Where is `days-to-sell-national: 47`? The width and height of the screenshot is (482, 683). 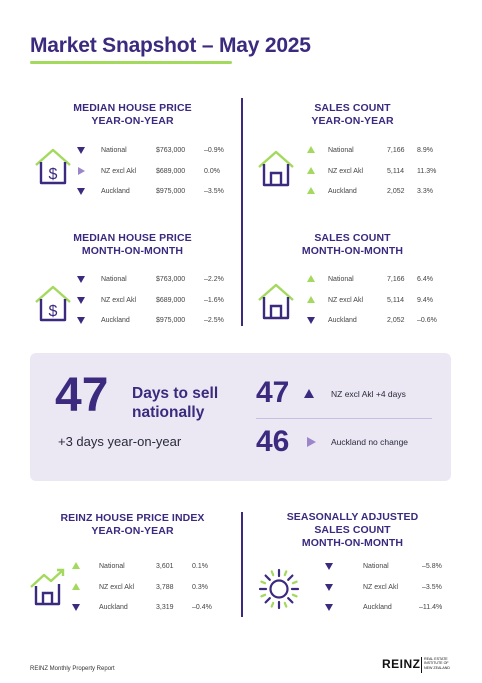 days-to-sell-national: 47 is located at coordinates (82, 395).